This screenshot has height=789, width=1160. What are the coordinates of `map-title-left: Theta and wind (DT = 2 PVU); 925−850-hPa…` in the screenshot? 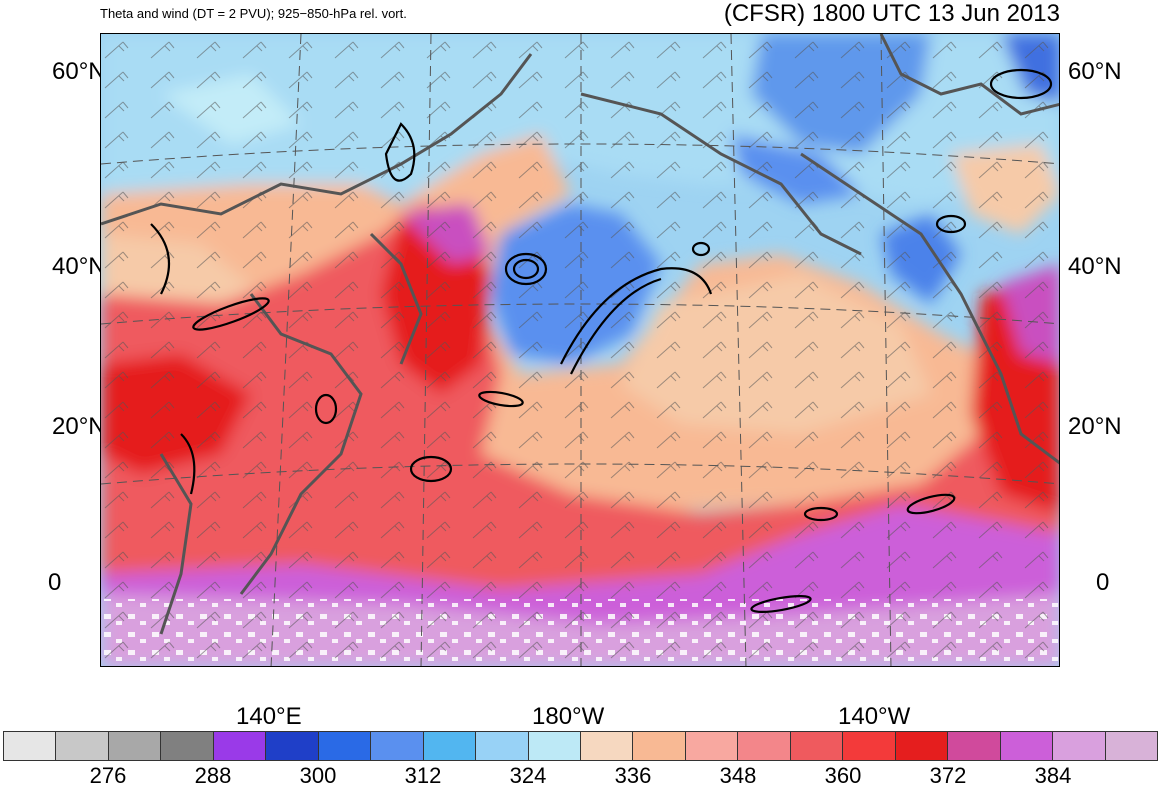 It's located at (253, 13).